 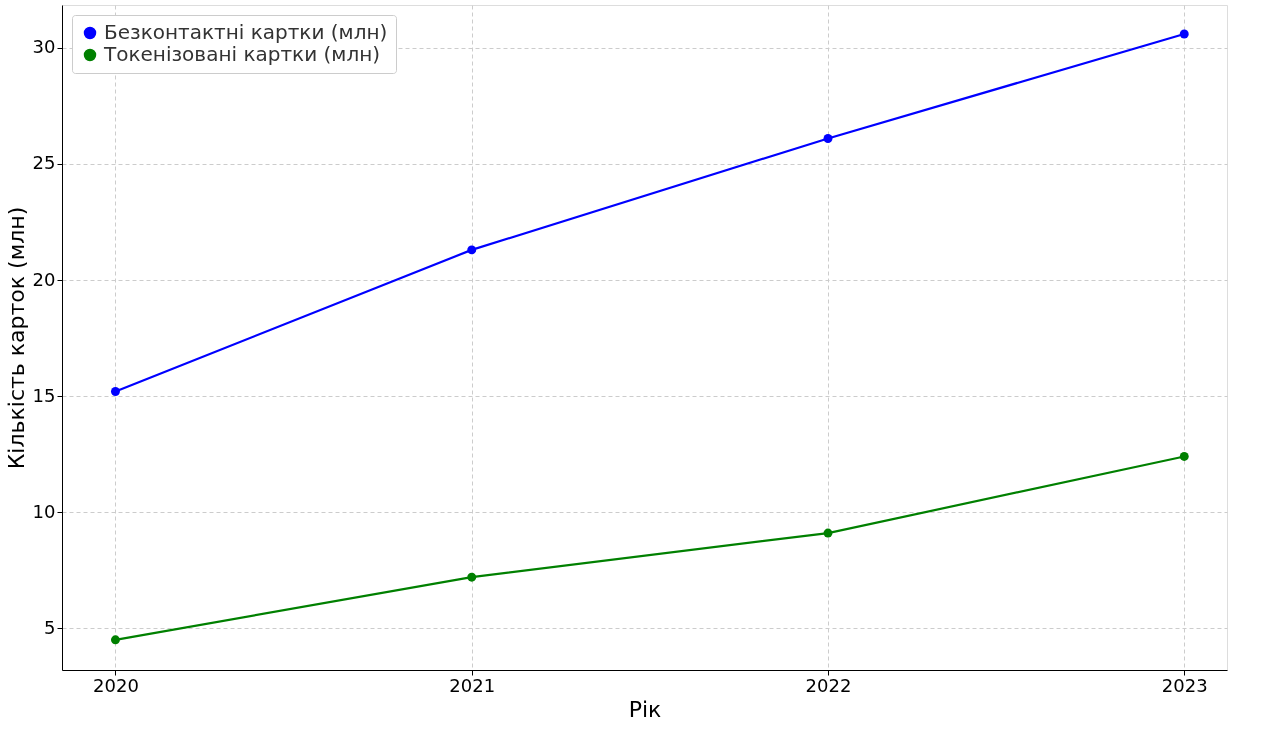 I want to click on legend-label: Безконтактні картки (млн), so click(x=246, y=32).